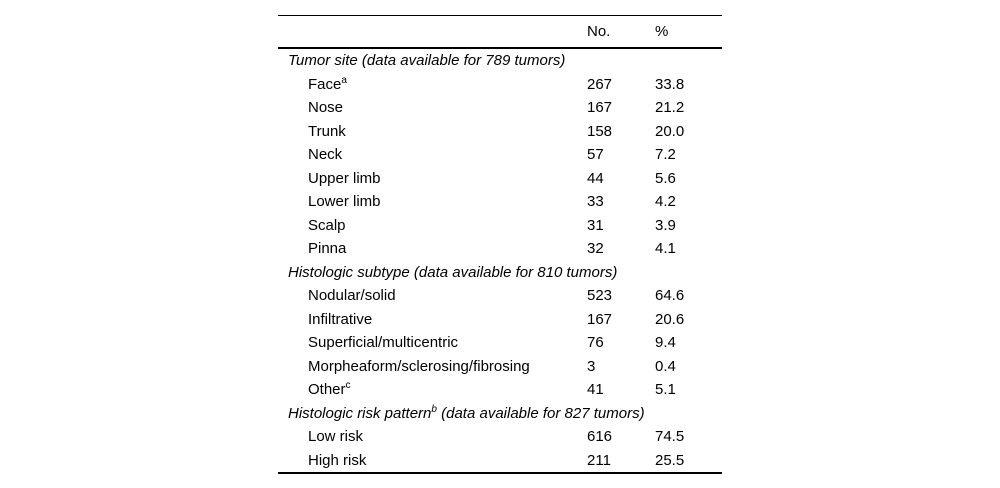 This screenshot has height=488, width=1000. Describe the element at coordinates (432, 436) in the screenshot. I see `row-label: Low risk` at that location.